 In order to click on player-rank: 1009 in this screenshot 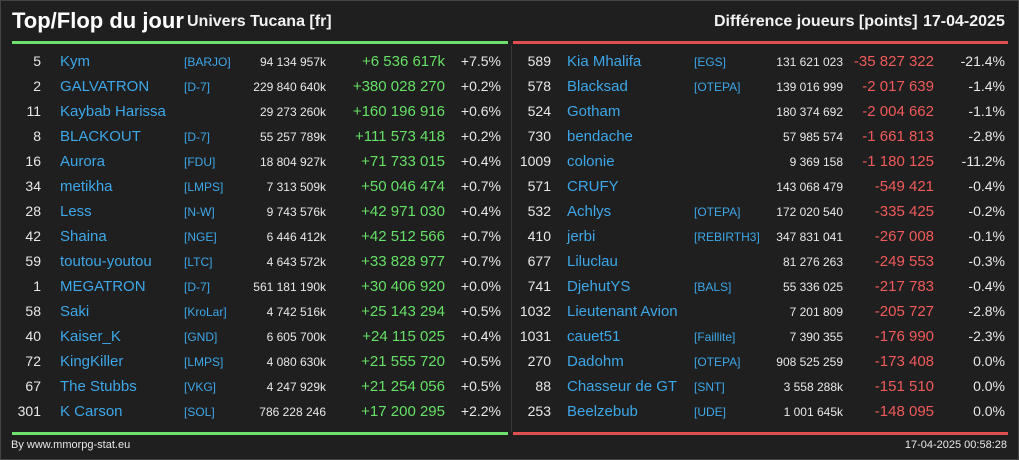, I will do `click(535, 161)`.